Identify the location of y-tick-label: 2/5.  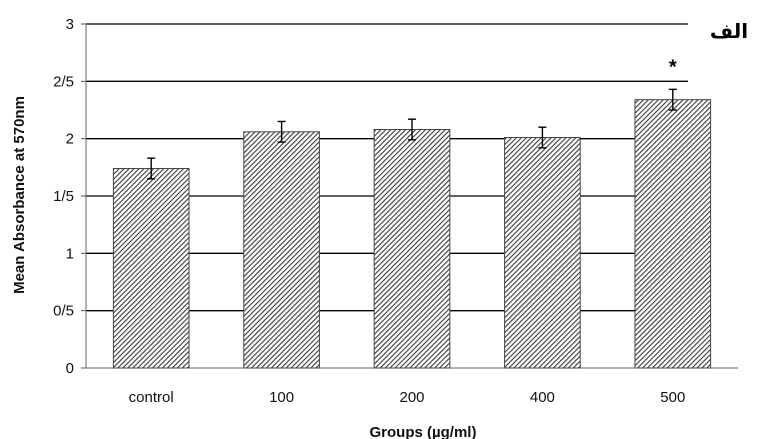
(63, 81).